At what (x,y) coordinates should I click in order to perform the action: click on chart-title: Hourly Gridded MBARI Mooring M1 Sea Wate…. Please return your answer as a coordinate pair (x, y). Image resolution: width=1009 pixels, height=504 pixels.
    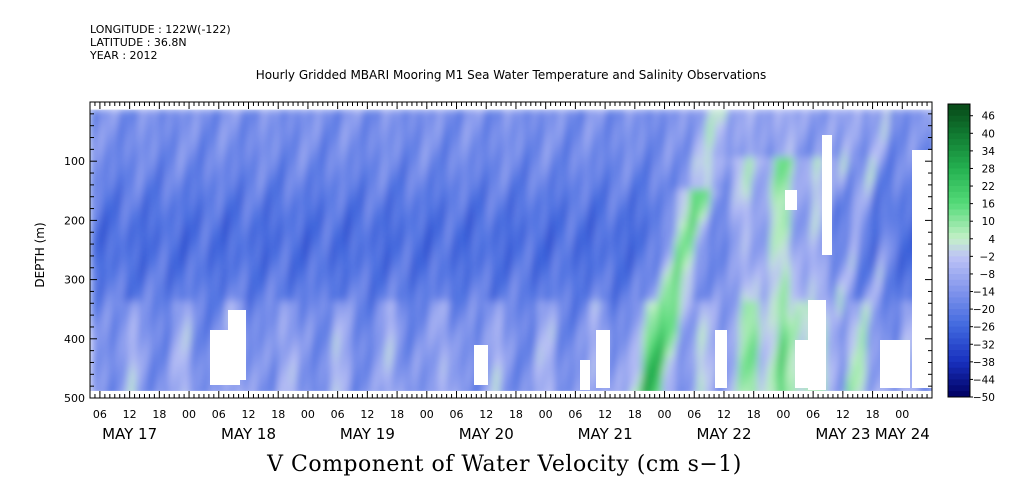
    Looking at the image, I should click on (511, 75).